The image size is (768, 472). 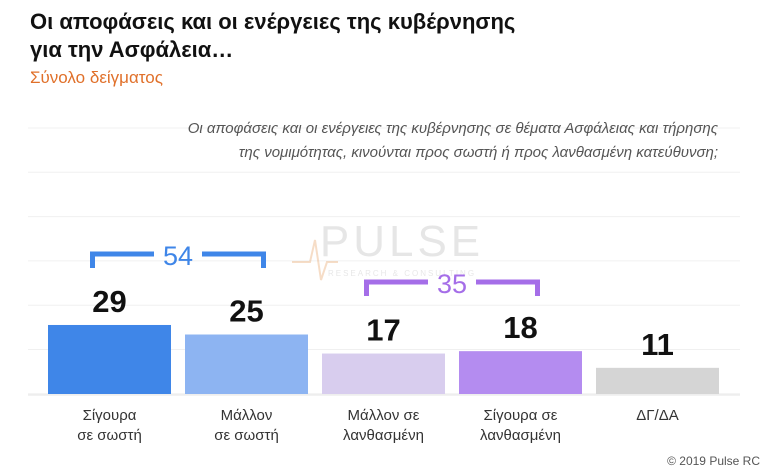 I want to click on watermark-subtext: RESEARCH & CONSULTING, so click(x=402, y=273).